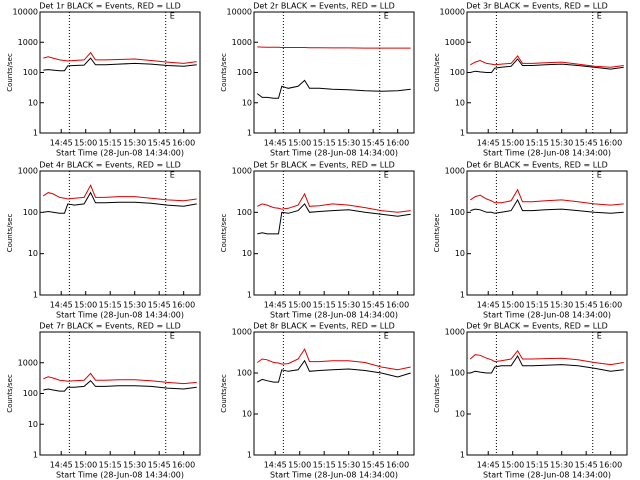  What do you see at coordinates (537, 326) in the screenshot?
I see `panel-title: Det 9r BLACK = Events, RED = LLD` at bounding box center [537, 326].